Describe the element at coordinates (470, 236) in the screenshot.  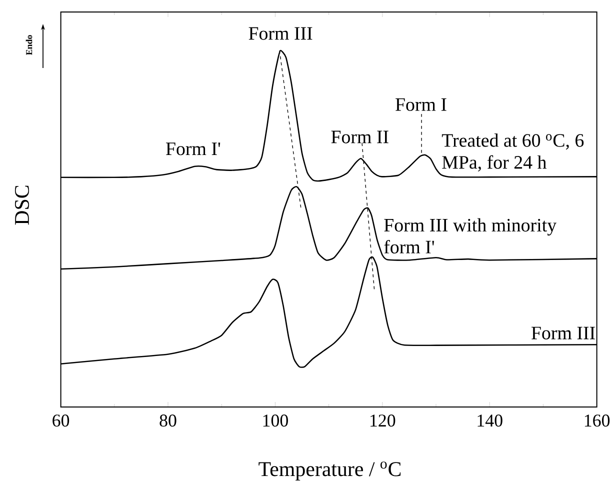
I see `series-label: Form III with minority form I'` at that location.